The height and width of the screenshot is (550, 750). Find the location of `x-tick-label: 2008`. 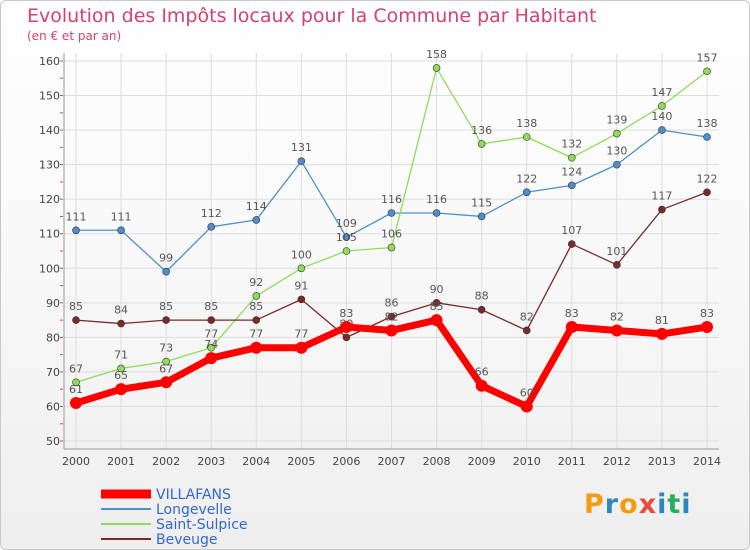

x-tick-label: 2008 is located at coordinates (437, 461).